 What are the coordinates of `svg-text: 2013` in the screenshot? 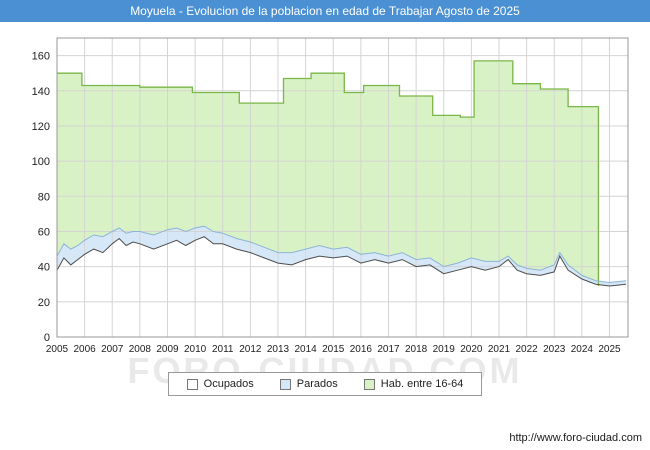 It's located at (278, 349).